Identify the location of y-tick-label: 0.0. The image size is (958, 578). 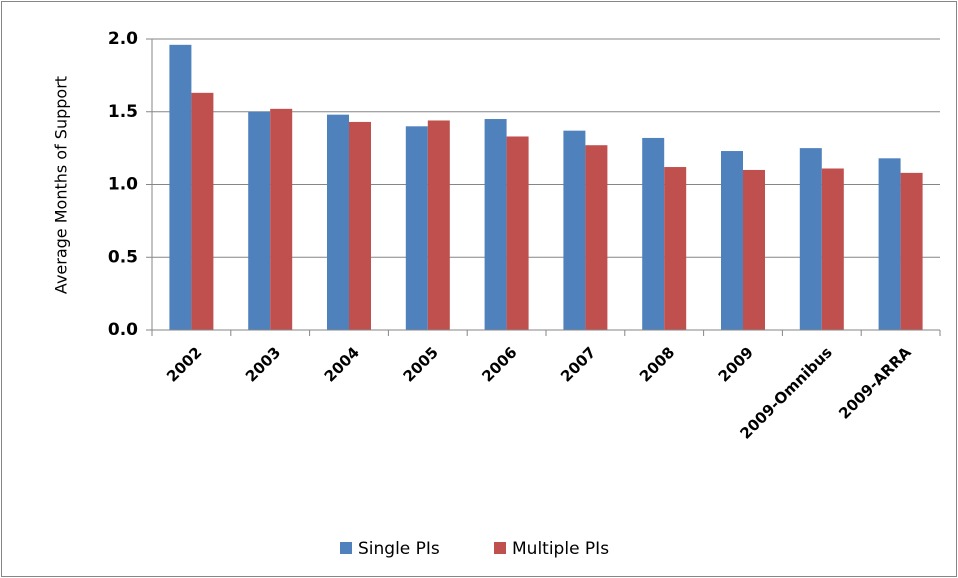
(123, 330).